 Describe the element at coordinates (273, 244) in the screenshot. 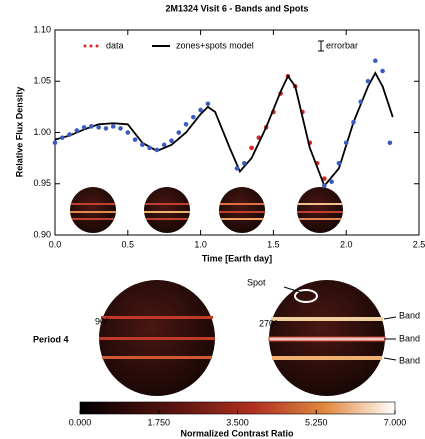

I see `x-tick-label: 1.5` at that location.